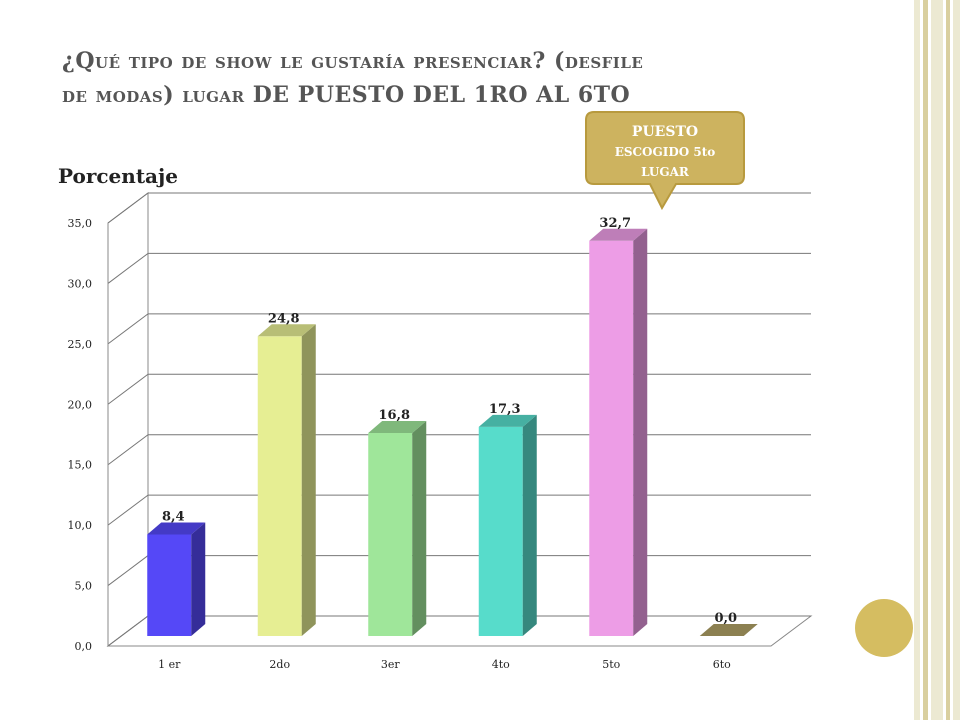 Image resolution: width=960 pixels, height=720 pixels. What do you see at coordinates (722, 664) in the screenshot?
I see `x-tick-label: 6to` at bounding box center [722, 664].